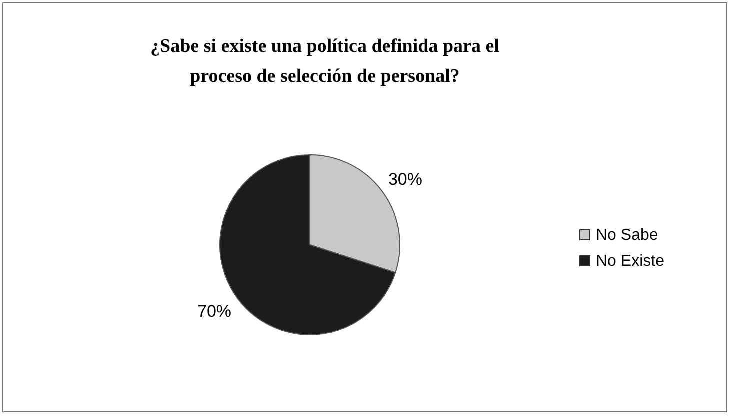 The width and height of the screenshot is (730, 417). Describe the element at coordinates (215, 311) in the screenshot. I see `data-label: 70%` at that location.